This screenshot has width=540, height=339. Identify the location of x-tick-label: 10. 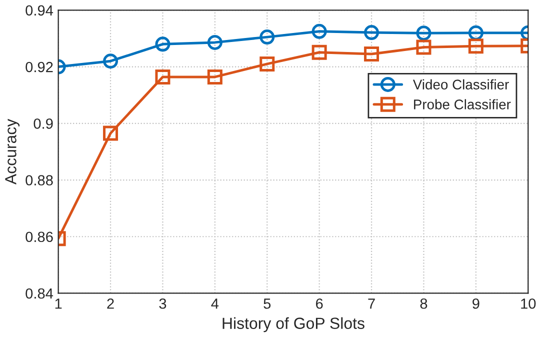
(528, 303).